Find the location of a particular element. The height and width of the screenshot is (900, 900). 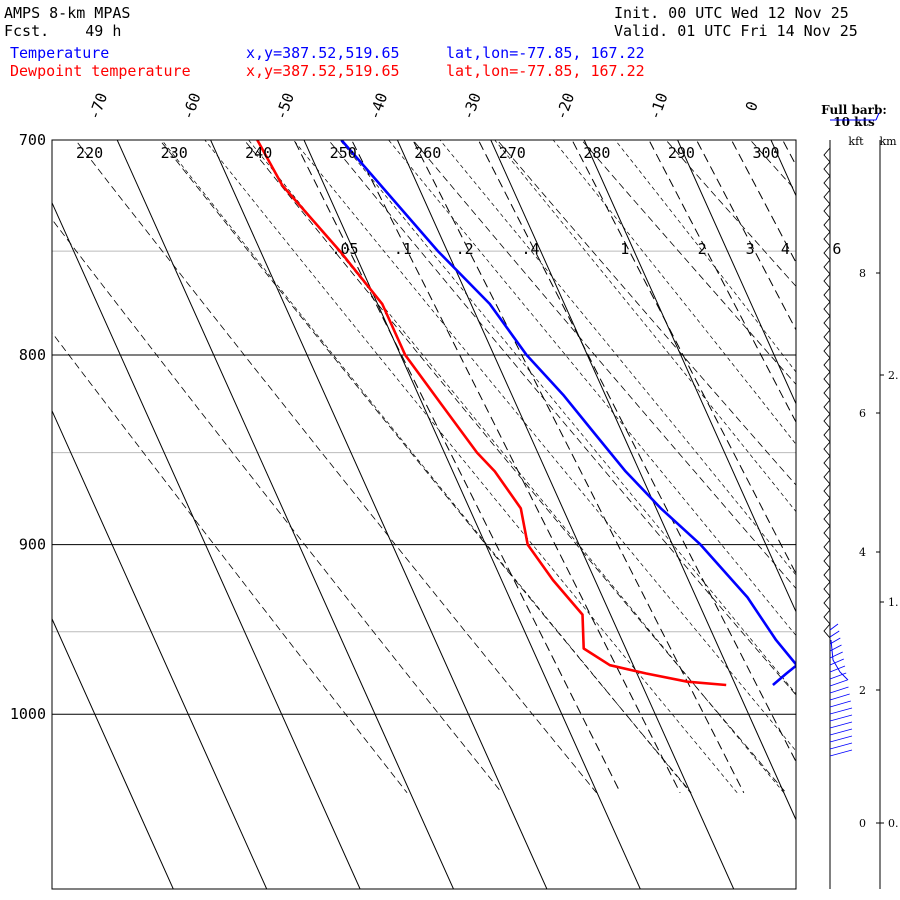

wind-legend-sample-barb is located at coordinates (877, 116).